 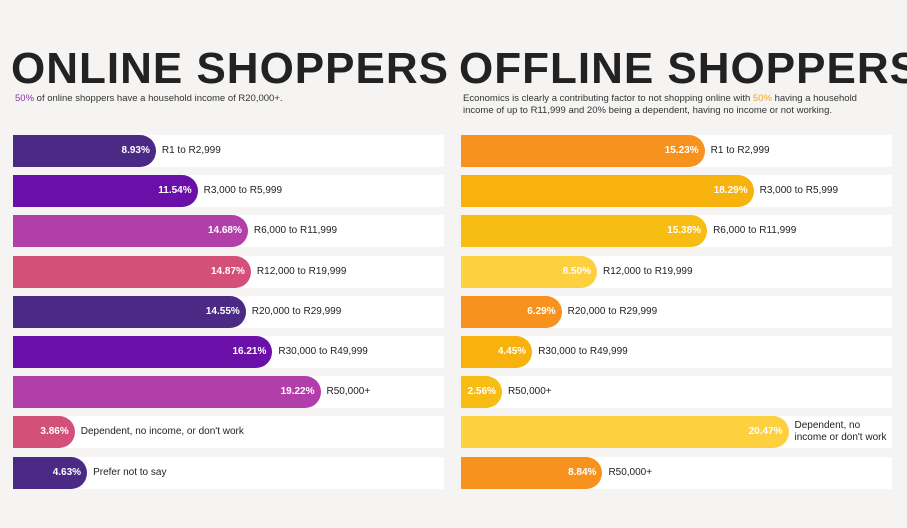 I want to click on bar-row: 8.50% R12,000 to R19,999, so click(x=676, y=271).